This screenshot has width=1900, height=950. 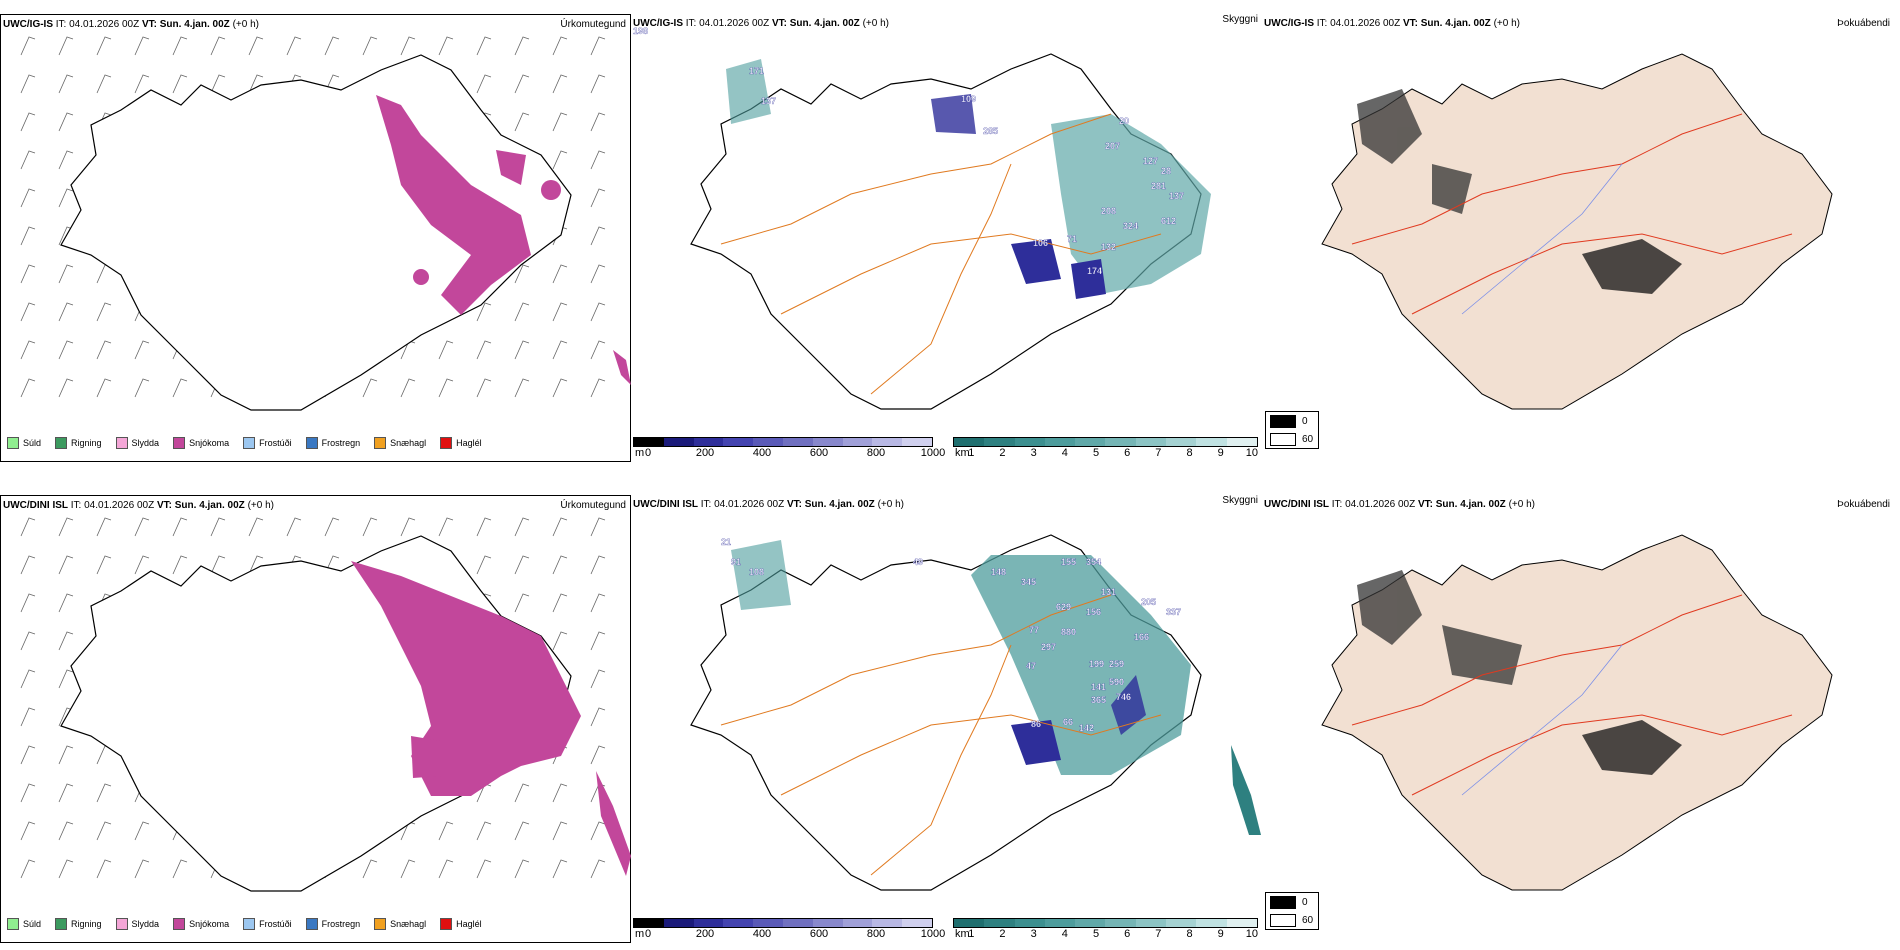 I want to click on fog-legend: 0 60, so click(x=1292, y=430).